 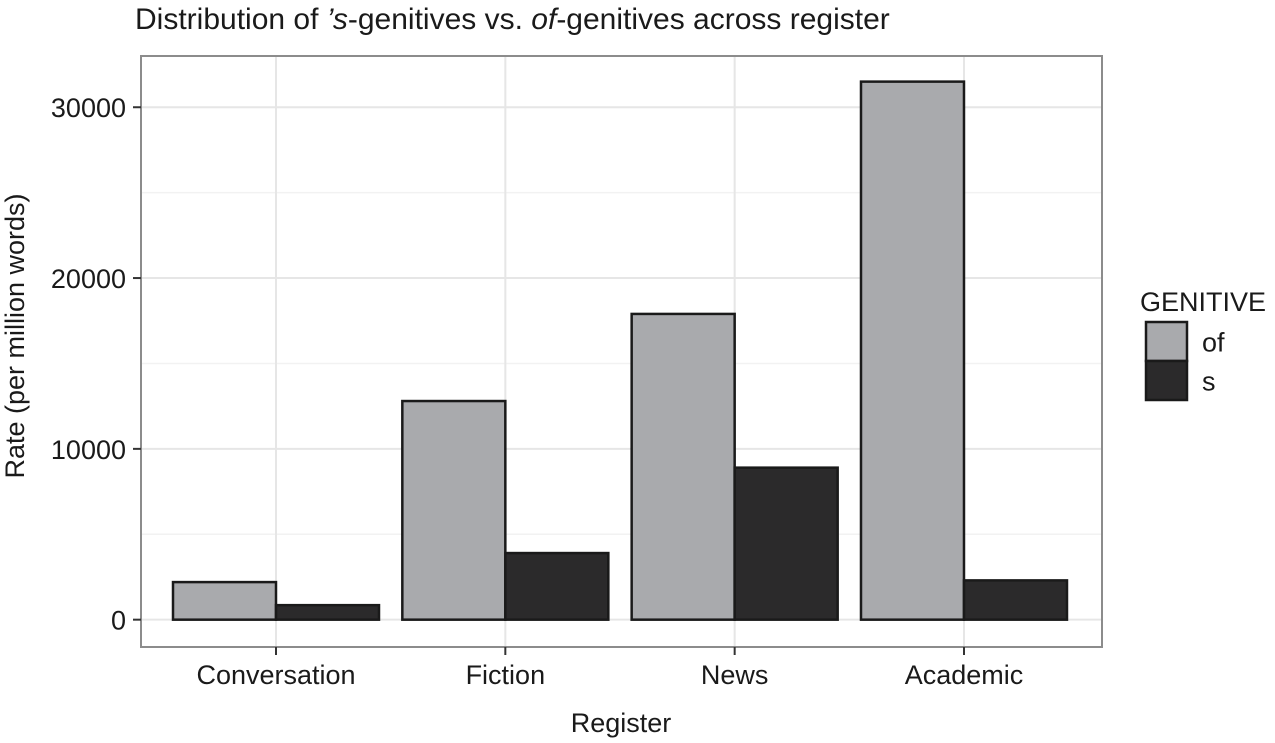 What do you see at coordinates (506, 675) in the screenshot?
I see `x-tick-label: Fiction` at bounding box center [506, 675].